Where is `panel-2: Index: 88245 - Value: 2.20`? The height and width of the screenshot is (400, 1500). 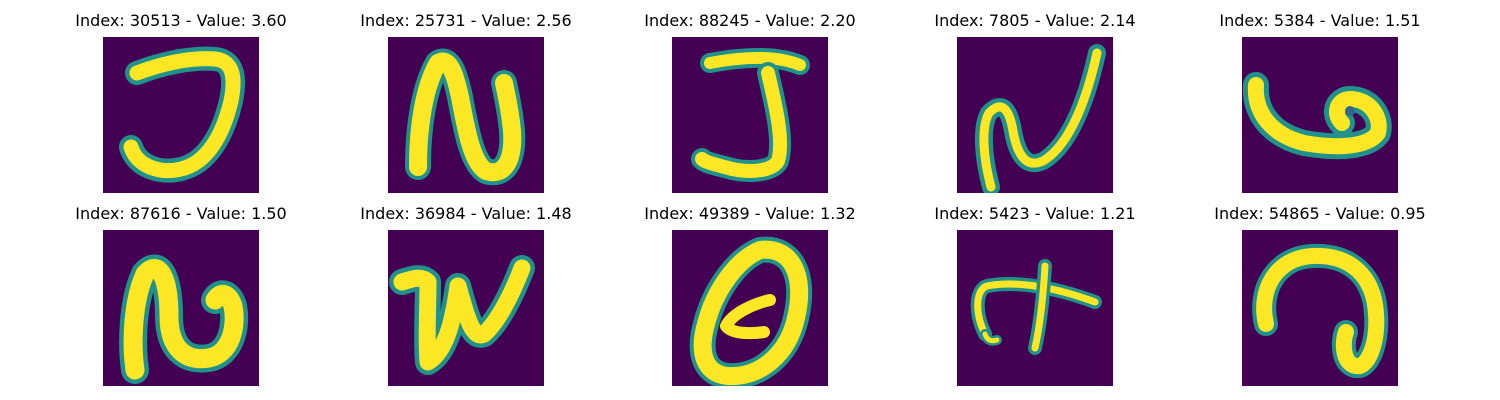 panel-2: Index: 88245 - Value: 2.20 is located at coordinates (750, 101).